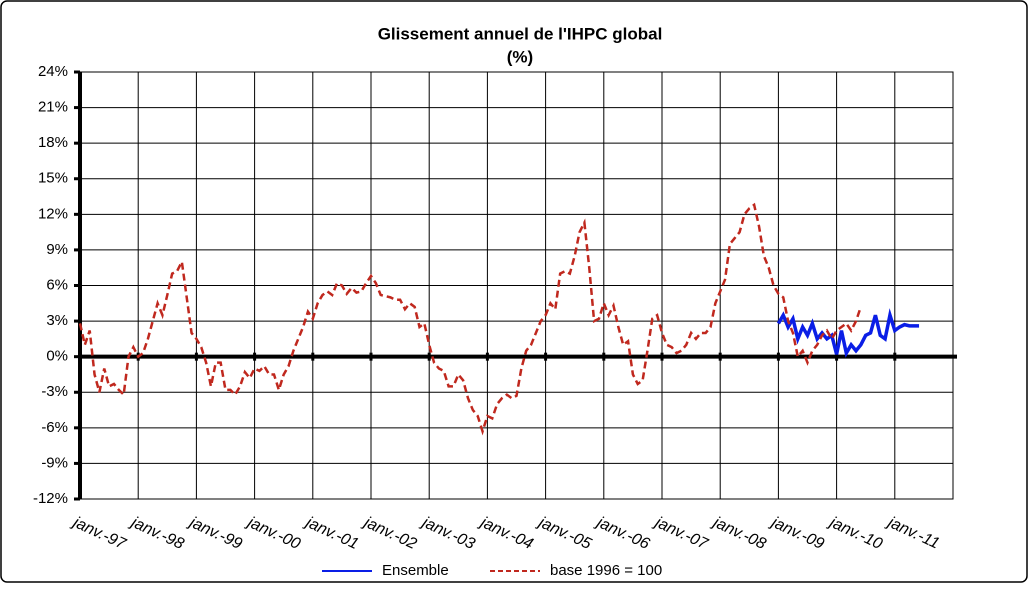 This screenshot has width=1029, height=589. I want to click on y-tick-label: 6%, so click(57, 284).